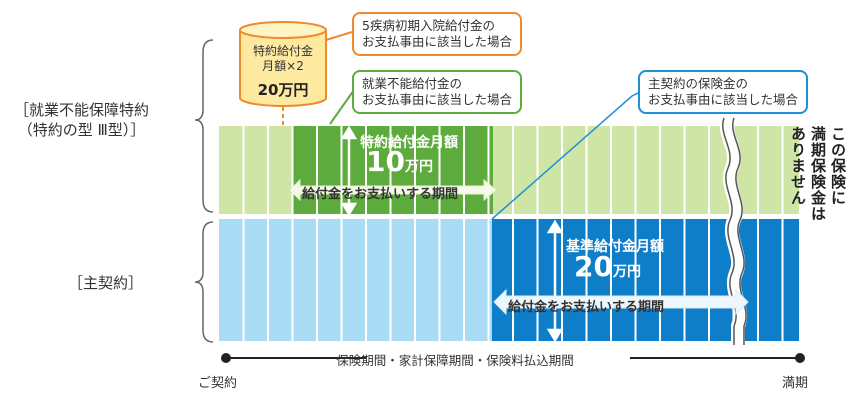 The width and height of the screenshot is (858, 403). Describe the element at coordinates (399, 161) in the screenshot. I see `rider-benefit-amount: 10万円` at that location.